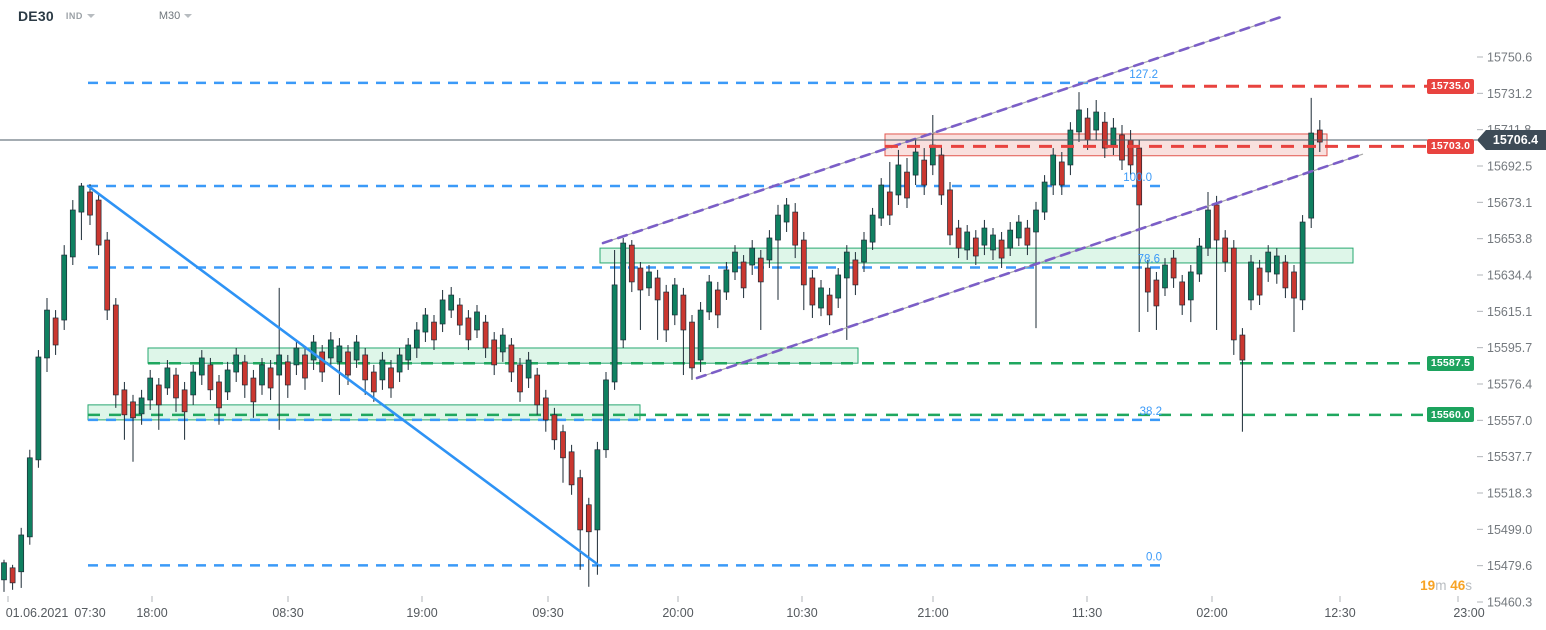 This screenshot has height=630, width=1546. I want to click on price-tick-label: 15673.1, so click(1509, 203).